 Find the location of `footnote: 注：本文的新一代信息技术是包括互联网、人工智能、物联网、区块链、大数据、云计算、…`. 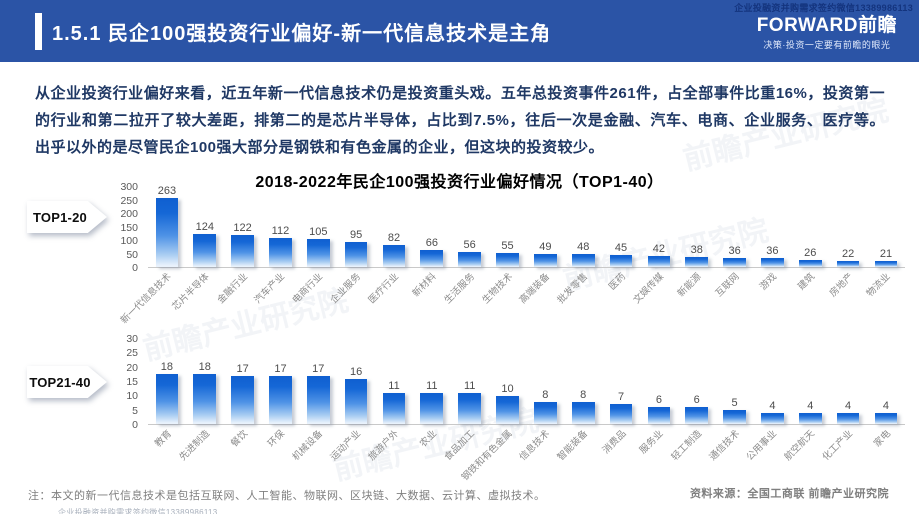

footnote: 注：本文的新一代信息技术是包括互联网、人工智能、物联网、区块链、大数据、云计算、… is located at coordinates (287, 496).